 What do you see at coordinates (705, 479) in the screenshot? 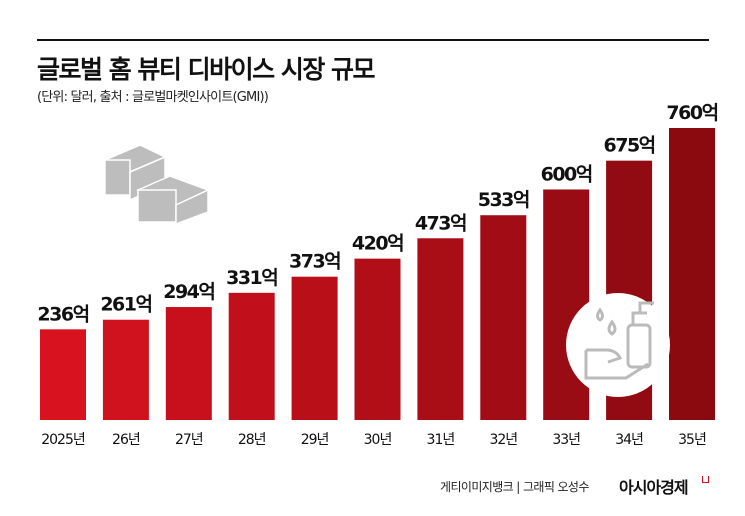
I see `brand-mark-icon` at bounding box center [705, 479].